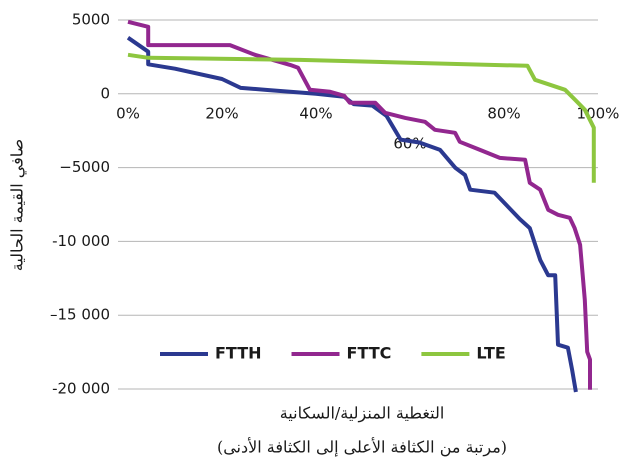  Describe the element at coordinates (84, 167) in the screenshot. I see `y-tick-label: −5000` at that location.